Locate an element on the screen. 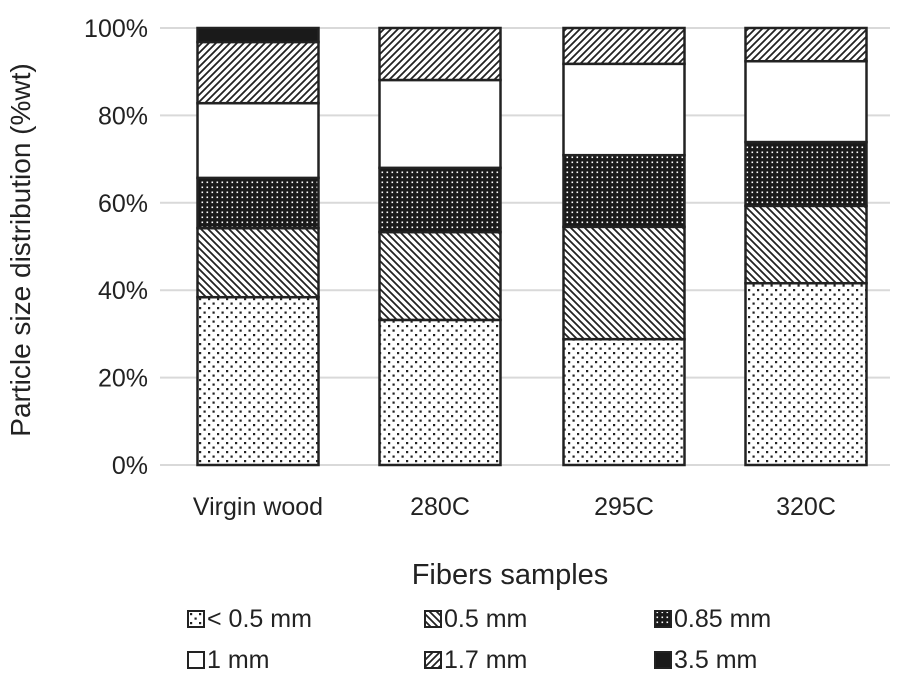 This screenshot has width=900, height=693. legend-item: 0.5 mm is located at coordinates (475, 619).